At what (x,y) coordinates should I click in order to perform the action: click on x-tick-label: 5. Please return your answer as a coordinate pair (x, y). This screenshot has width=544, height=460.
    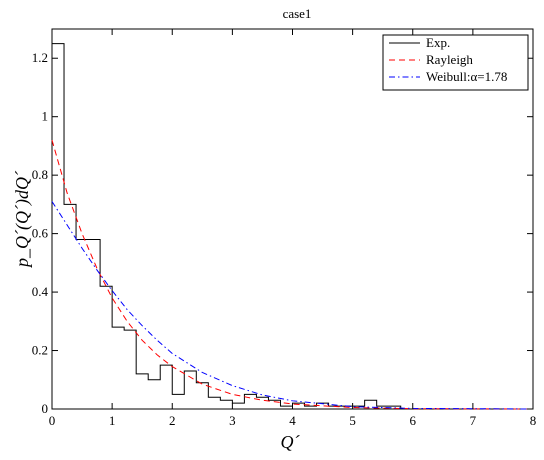
    Looking at the image, I should click on (352, 420).